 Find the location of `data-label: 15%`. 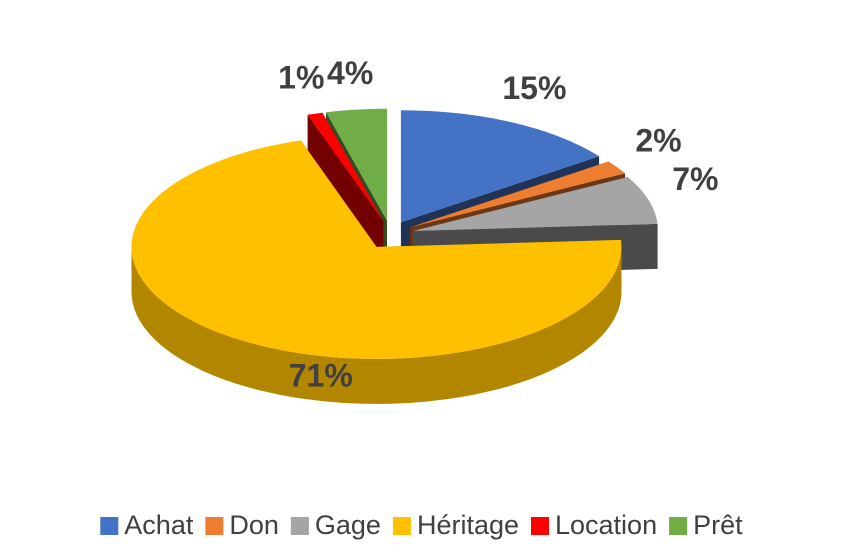

data-label: 15% is located at coordinates (534, 88).